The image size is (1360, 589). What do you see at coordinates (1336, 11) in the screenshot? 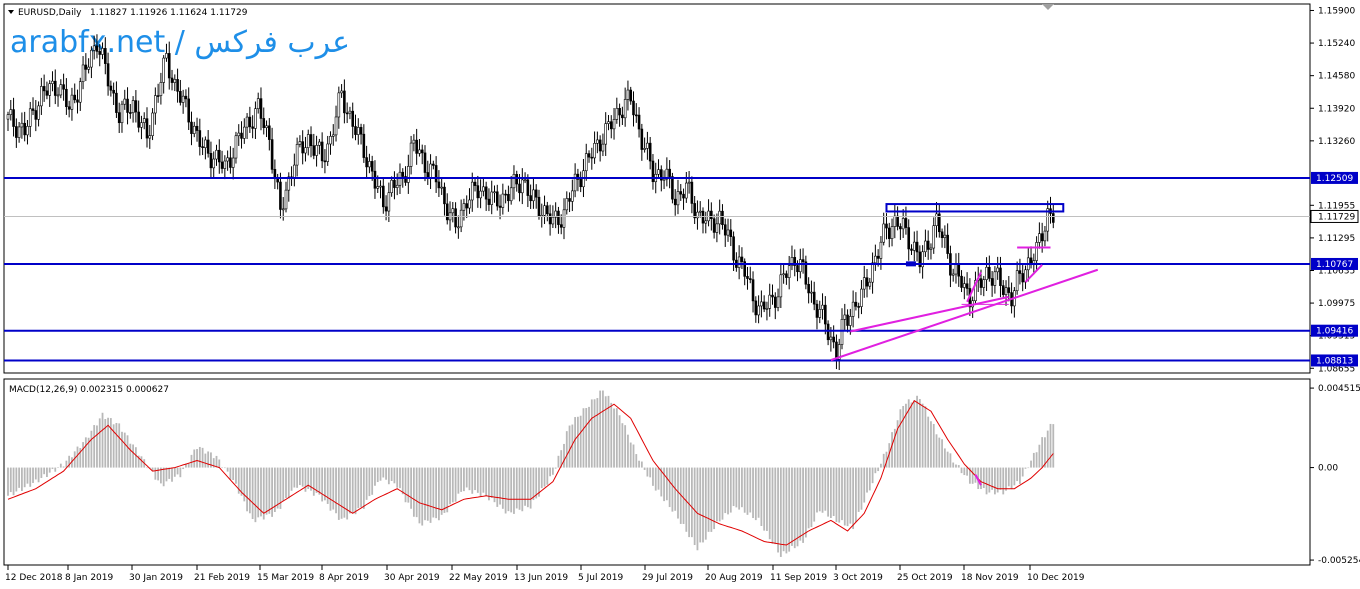
I see `price-tick-label: 1.15900` at bounding box center [1336, 11].